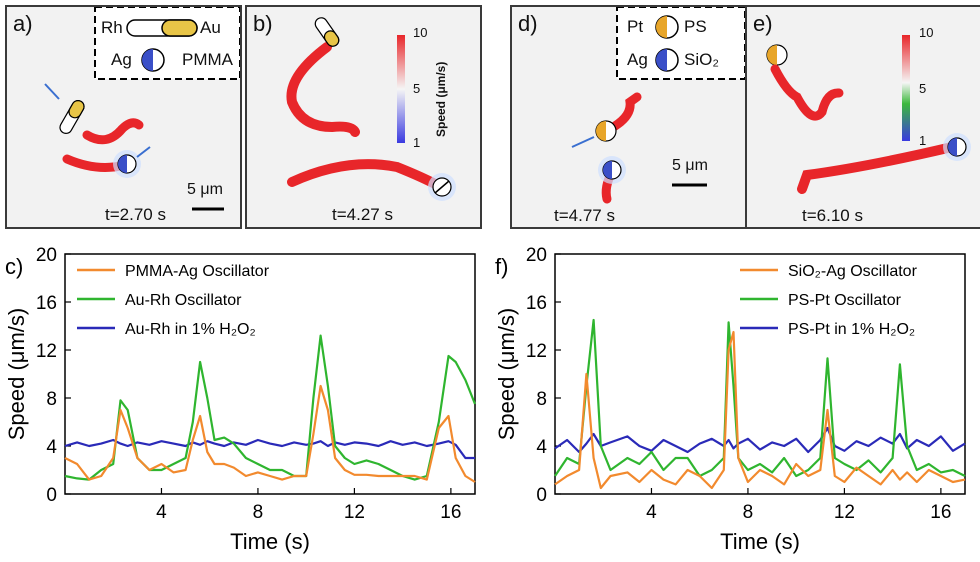 The width and height of the screenshot is (980, 562). I want to click on legend-rod-left: Rh, so click(112, 27).